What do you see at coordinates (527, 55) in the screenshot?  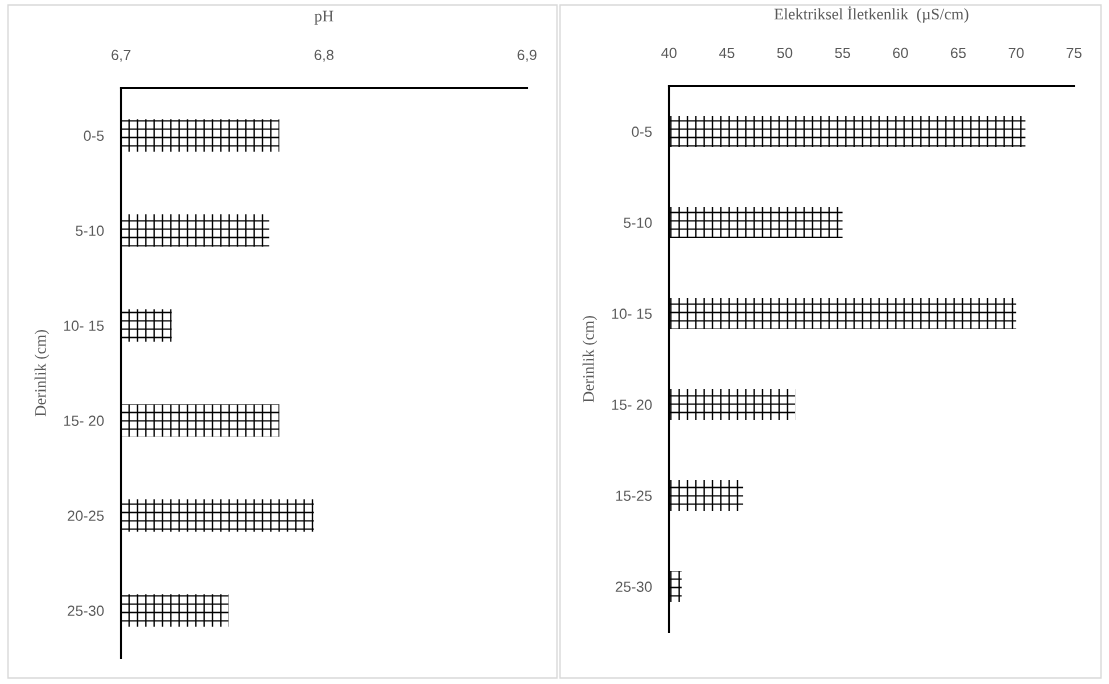 I see `x-tick-label: 6,9` at bounding box center [527, 55].